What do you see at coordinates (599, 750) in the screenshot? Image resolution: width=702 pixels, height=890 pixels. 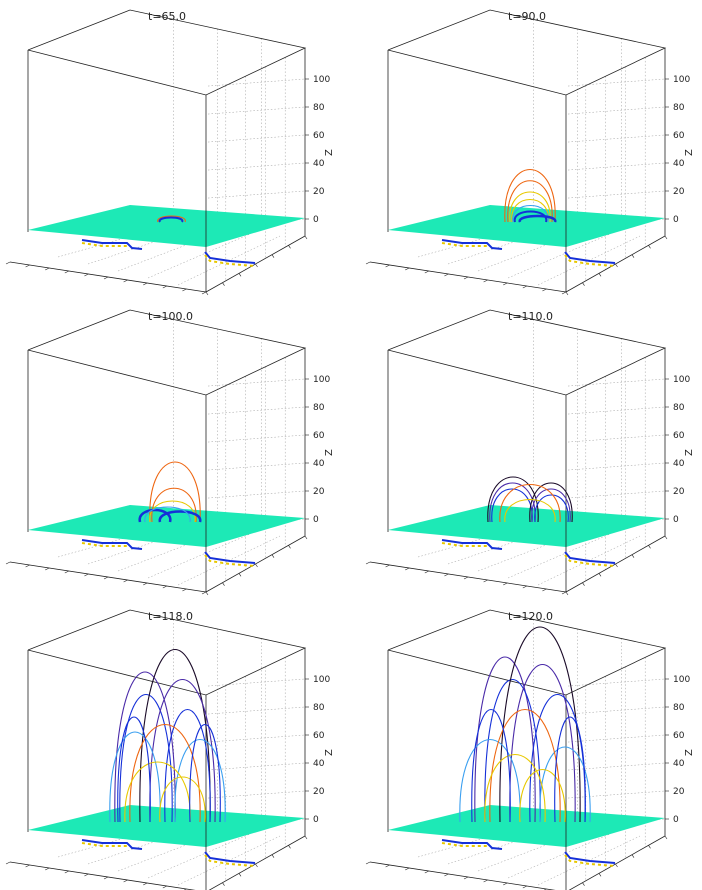 I see `back-wall-grid` at bounding box center [599, 750].